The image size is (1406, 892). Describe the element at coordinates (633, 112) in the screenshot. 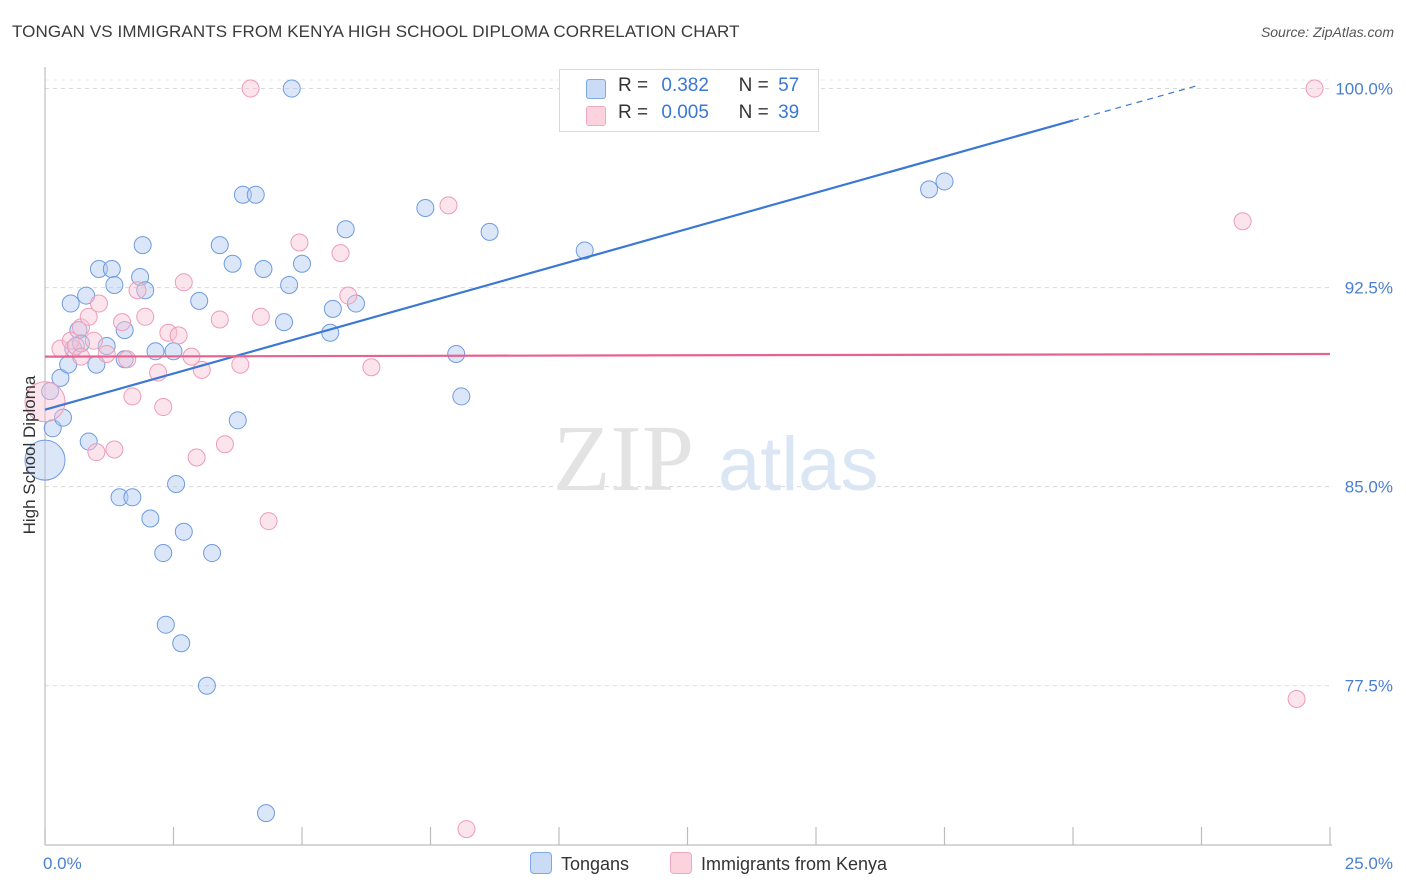

I see `legend-r-label: R =` at that location.